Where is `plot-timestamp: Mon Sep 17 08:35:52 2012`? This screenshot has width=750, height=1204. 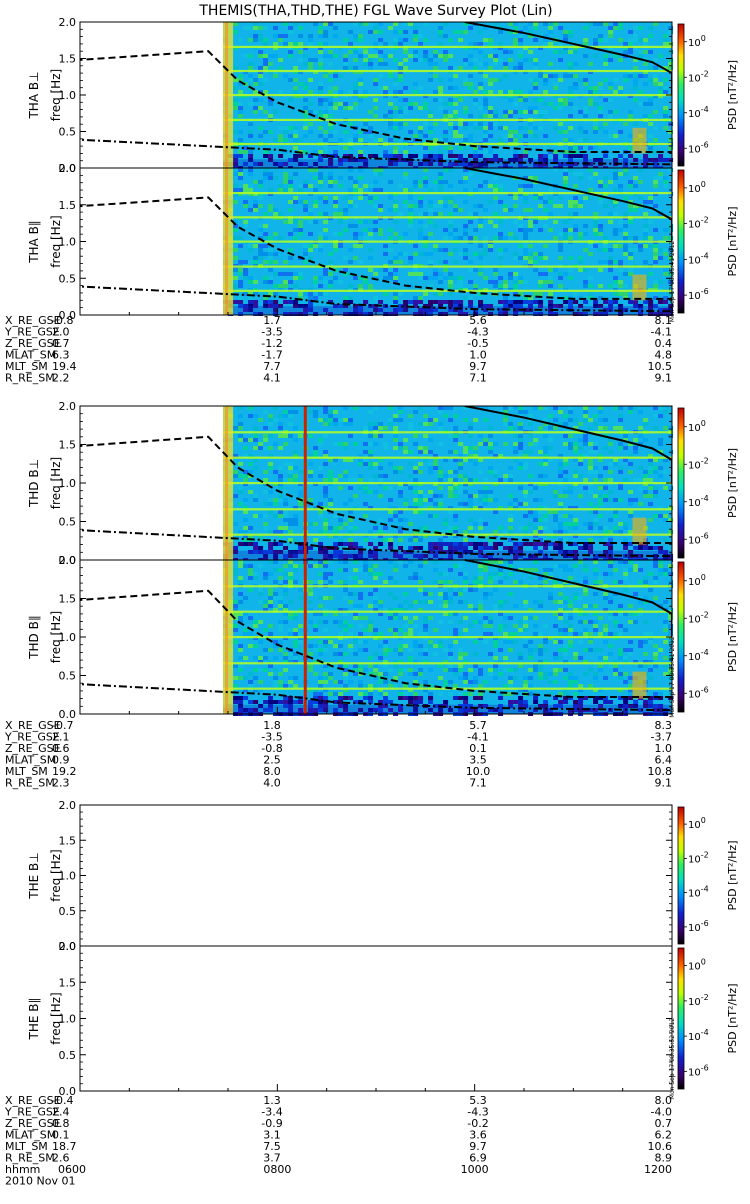 plot-timestamp: Mon Sep 17 08:35:52 2012 is located at coordinates (672, 1059).